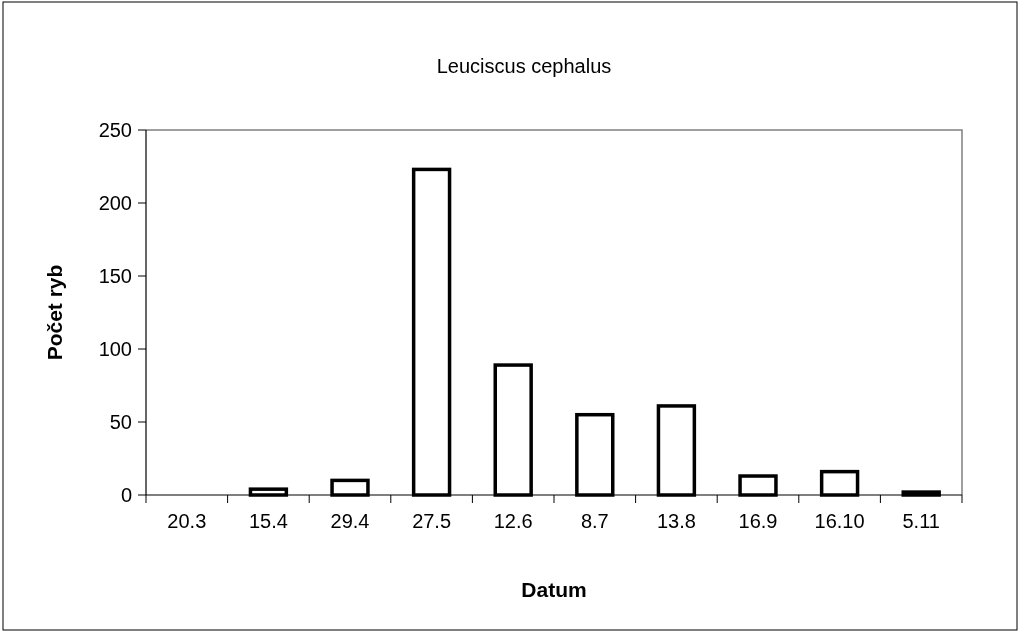 Image resolution: width=1020 pixels, height=633 pixels. What do you see at coordinates (115, 349) in the screenshot?
I see `y-tick-label: 100` at bounding box center [115, 349].